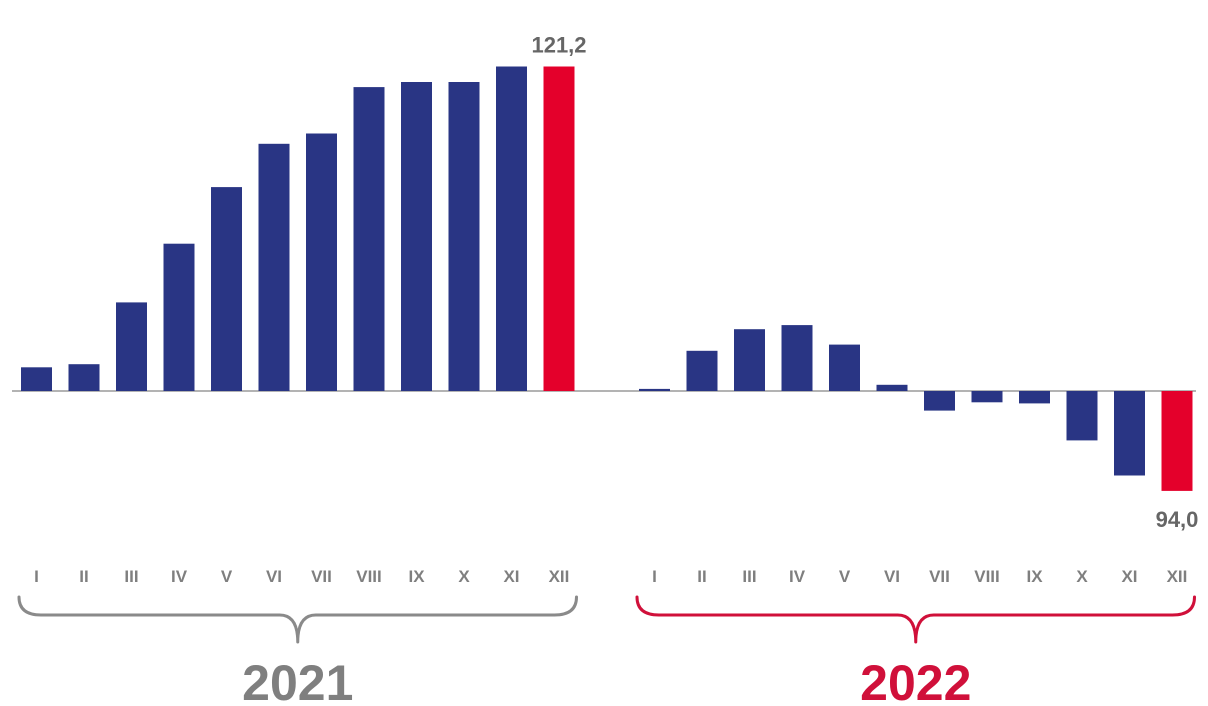 The image size is (1208, 706). I want to click on bar-2021-I, so click(36, 379).